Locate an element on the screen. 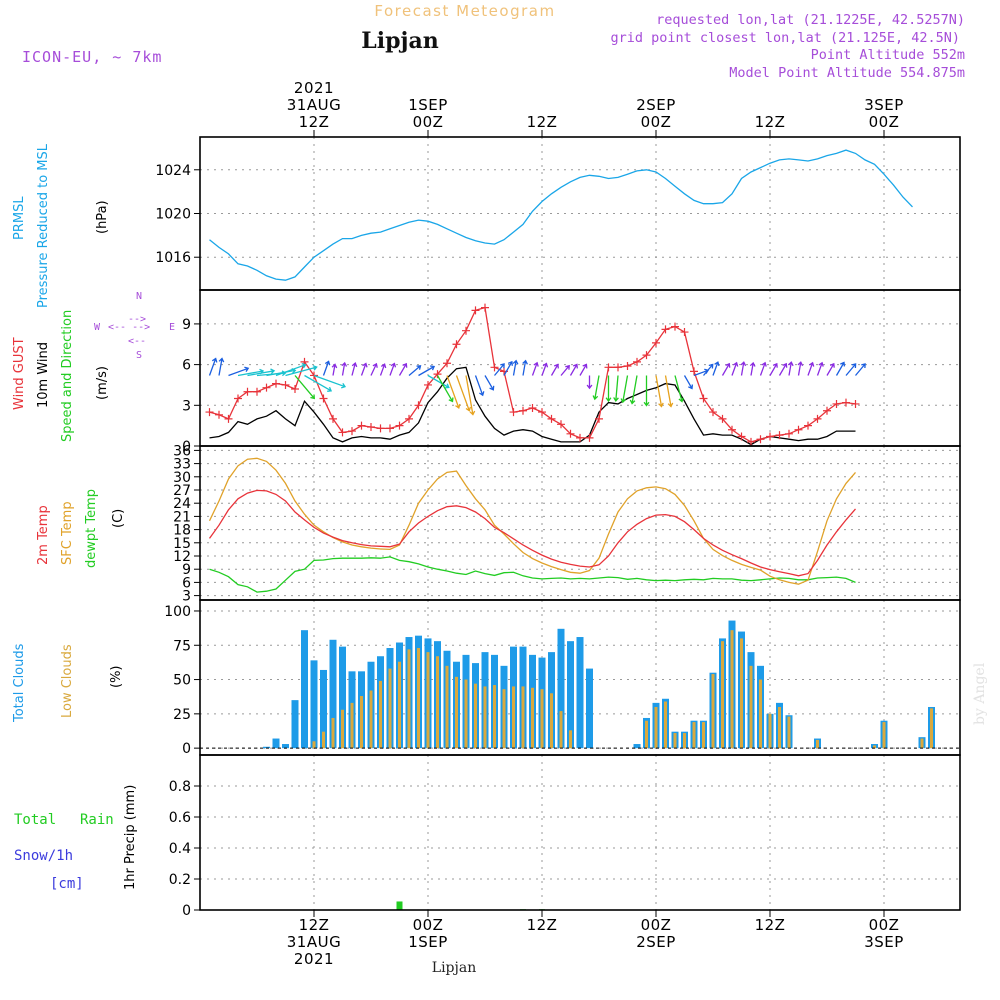 The height and width of the screenshot is (1000, 1000). super-title: Forecast Meteogram is located at coordinates (464, 11).